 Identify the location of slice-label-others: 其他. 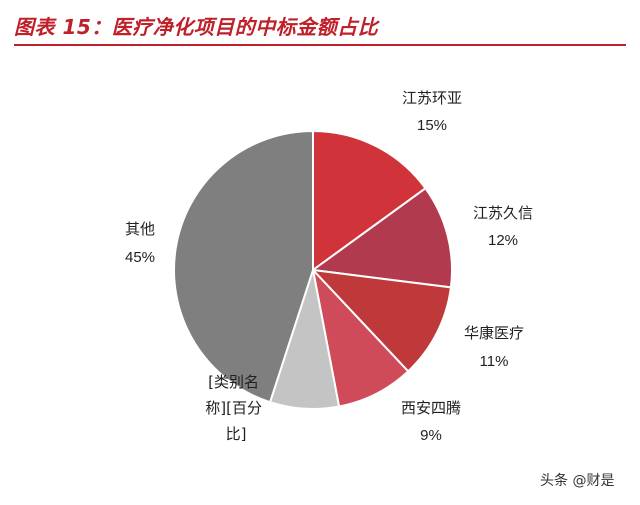
(140, 229).